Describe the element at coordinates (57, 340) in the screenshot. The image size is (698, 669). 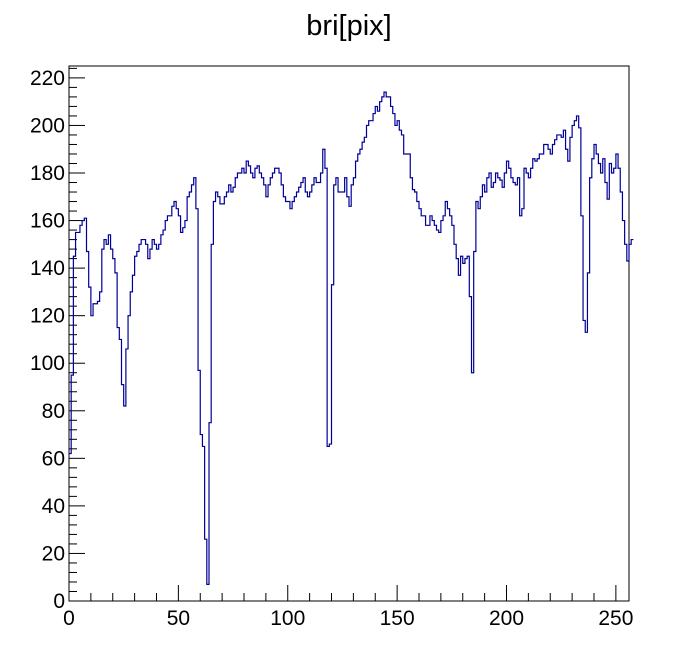
I see `y-axis: 0 20 40 60 80 100 120 140 160 180 200 220` at that location.